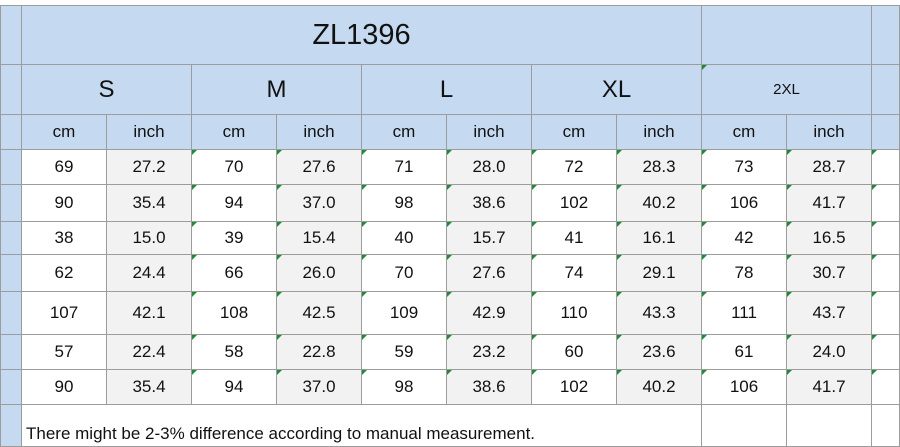 This screenshot has width=900, height=447. What do you see at coordinates (744, 238) in the screenshot?
I see `measurement: 42` at bounding box center [744, 238].